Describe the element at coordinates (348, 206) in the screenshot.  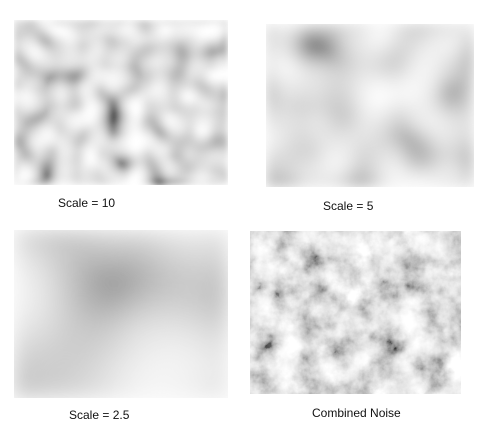
I see `caption-scale-5: Scale = 5` at that location.